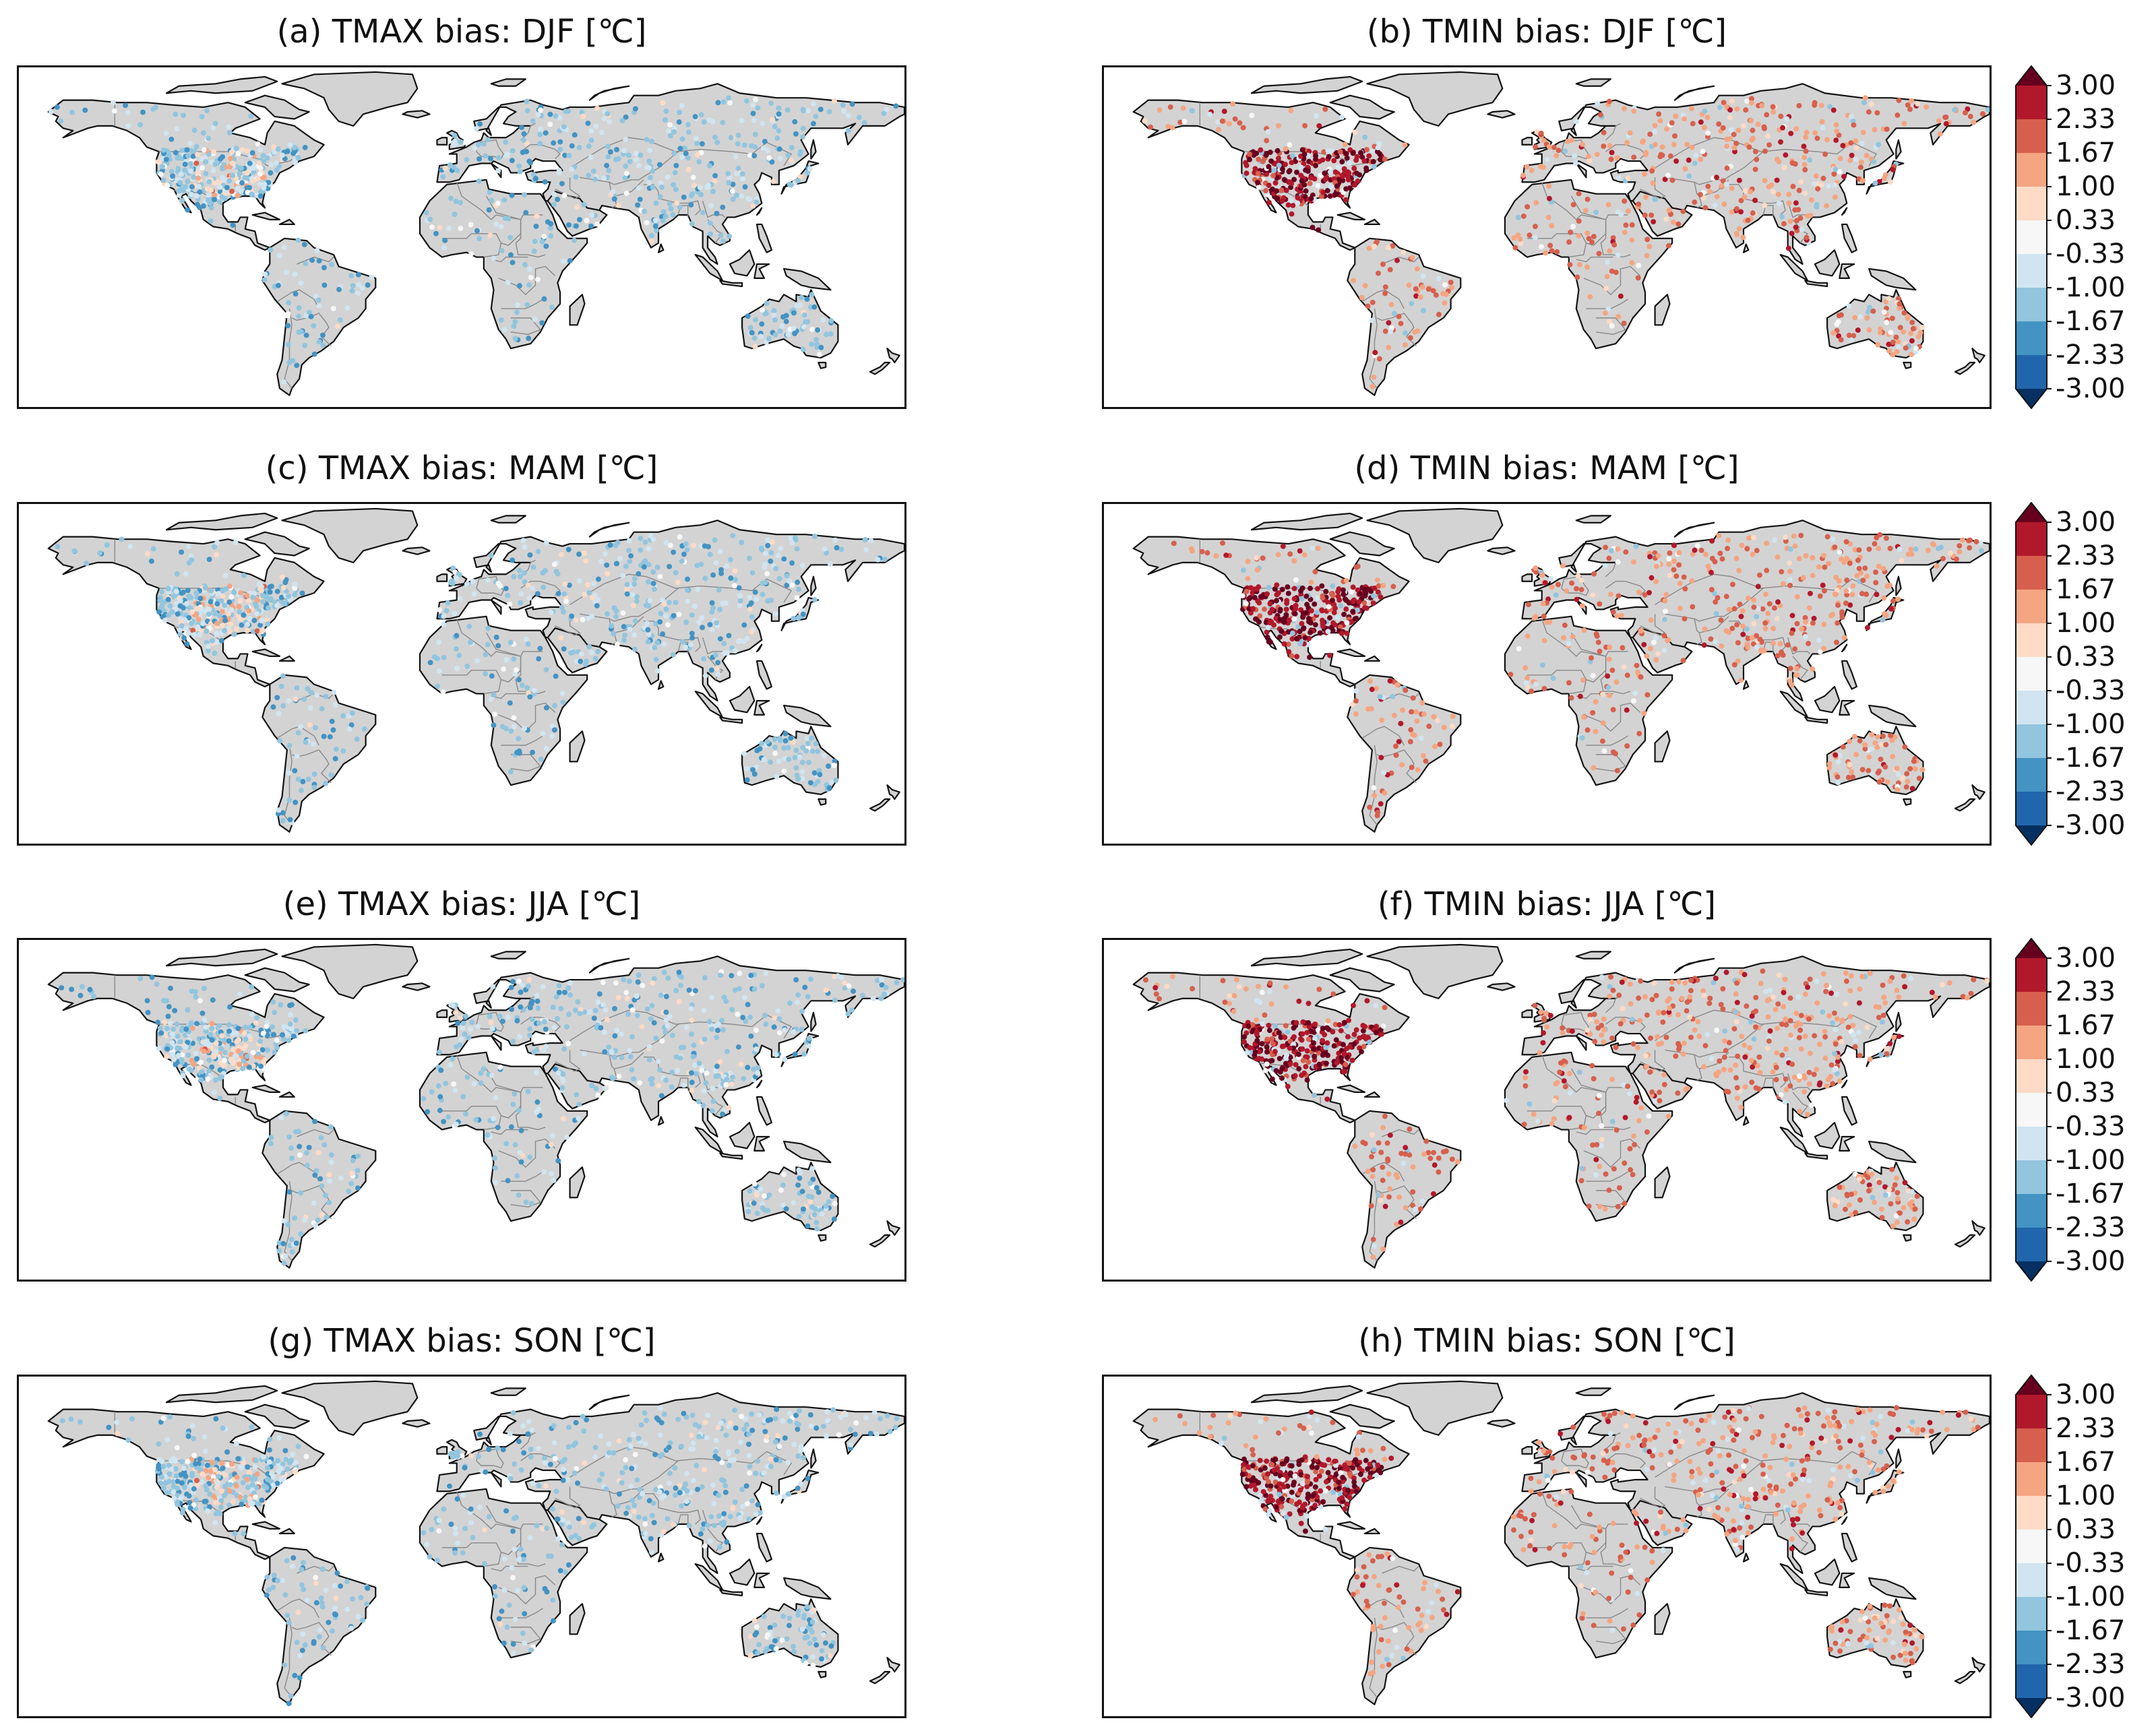 Image resolution: width=2156 pixels, height=1731 pixels. Describe the element at coordinates (1307, 957) in the screenshot. I see `landmass-arcticIsles` at that location.